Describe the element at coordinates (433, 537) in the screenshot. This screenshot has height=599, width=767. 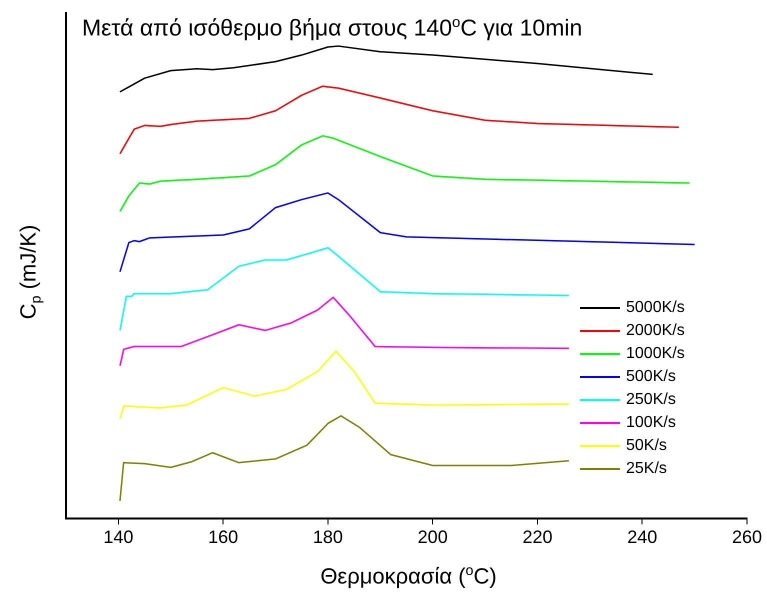
I see `x-tick-label: 200` at that location.